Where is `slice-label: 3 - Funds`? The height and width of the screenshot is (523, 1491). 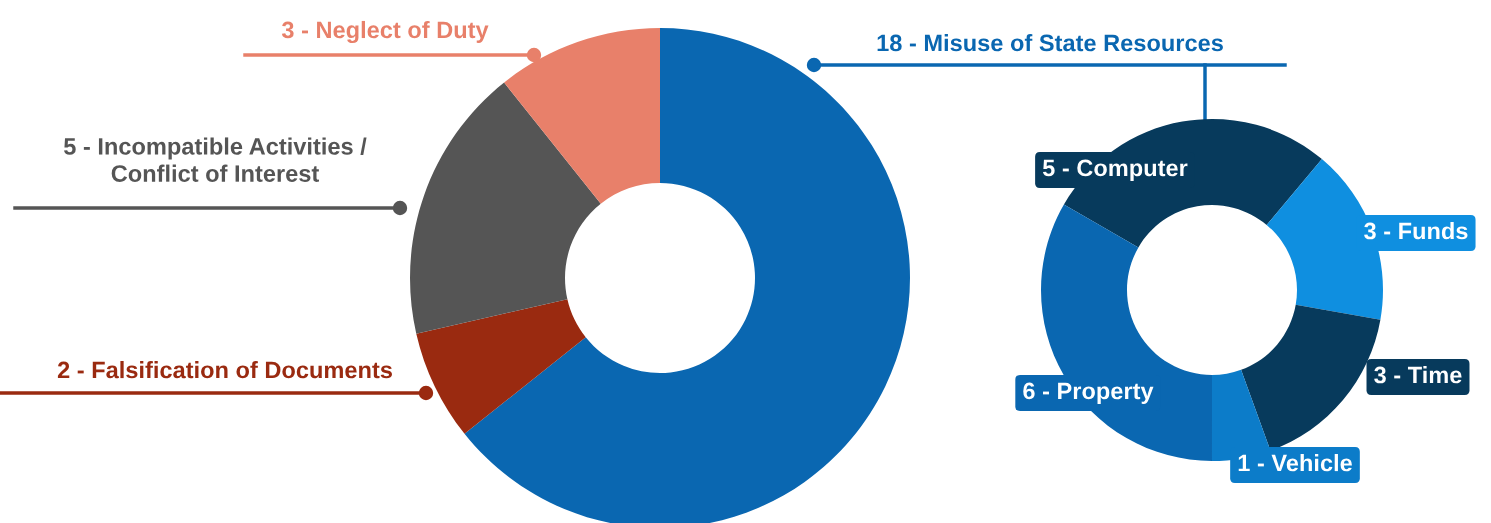 slice-label: 3 - Funds is located at coordinates (1416, 231).